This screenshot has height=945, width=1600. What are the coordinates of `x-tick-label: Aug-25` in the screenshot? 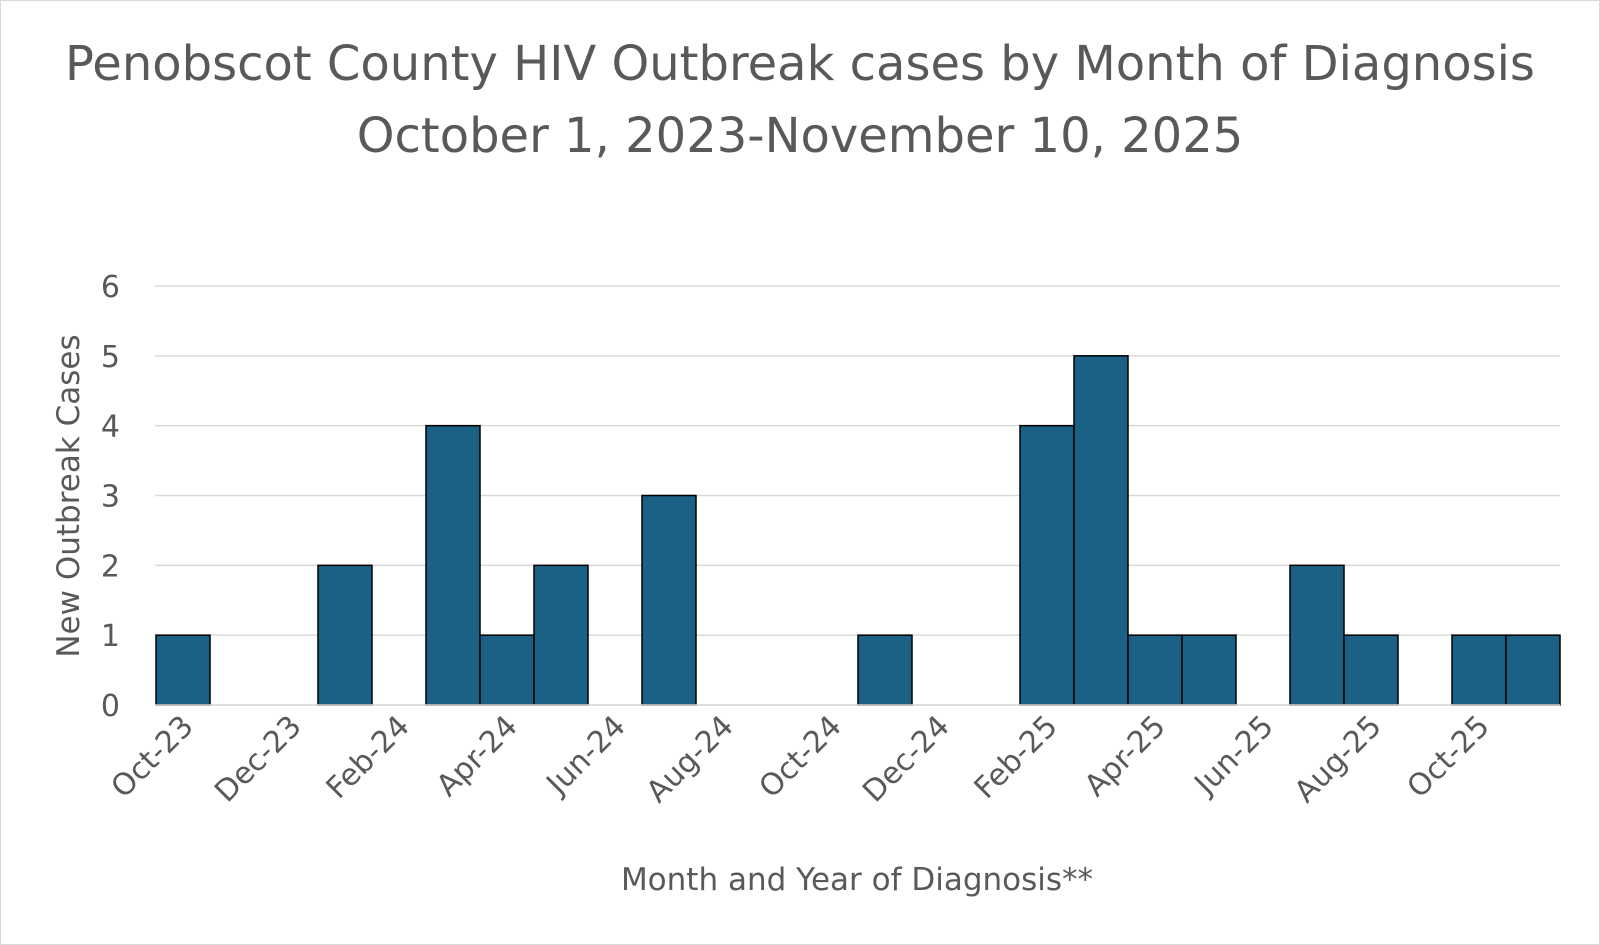 It's located at (1338, 759).